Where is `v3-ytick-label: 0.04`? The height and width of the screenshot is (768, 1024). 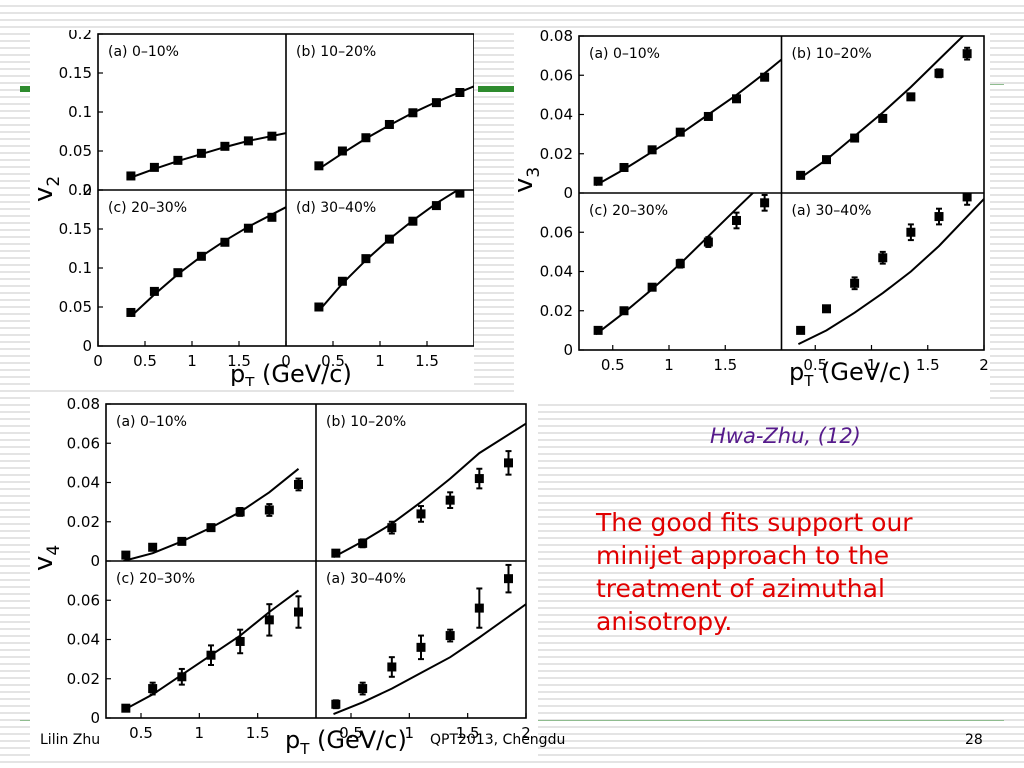 v3-ytick-label: 0.04 is located at coordinates (556, 115).